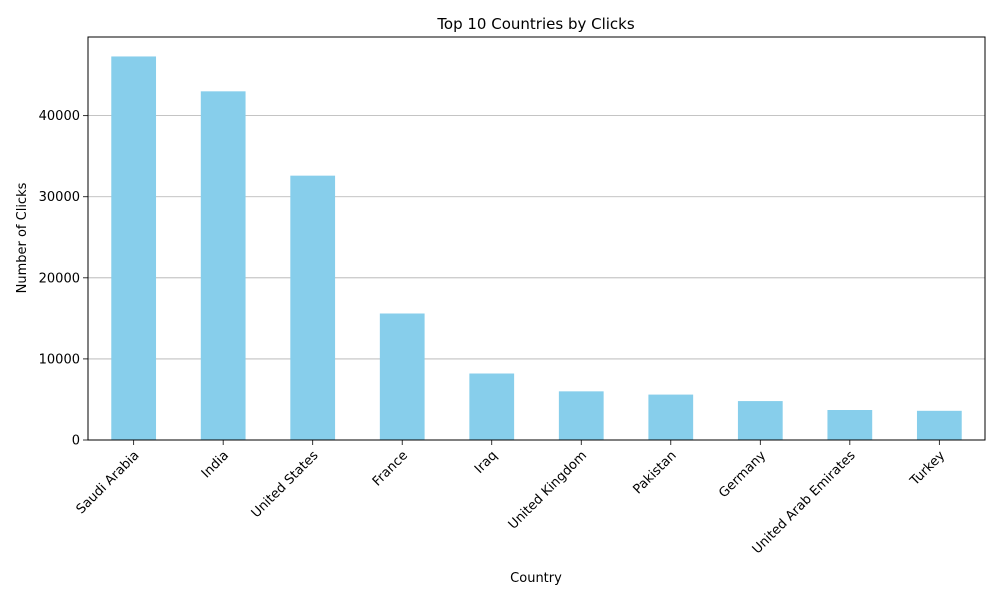  What do you see at coordinates (581, 415) in the screenshot?
I see `bar-united-kingdom` at bounding box center [581, 415].